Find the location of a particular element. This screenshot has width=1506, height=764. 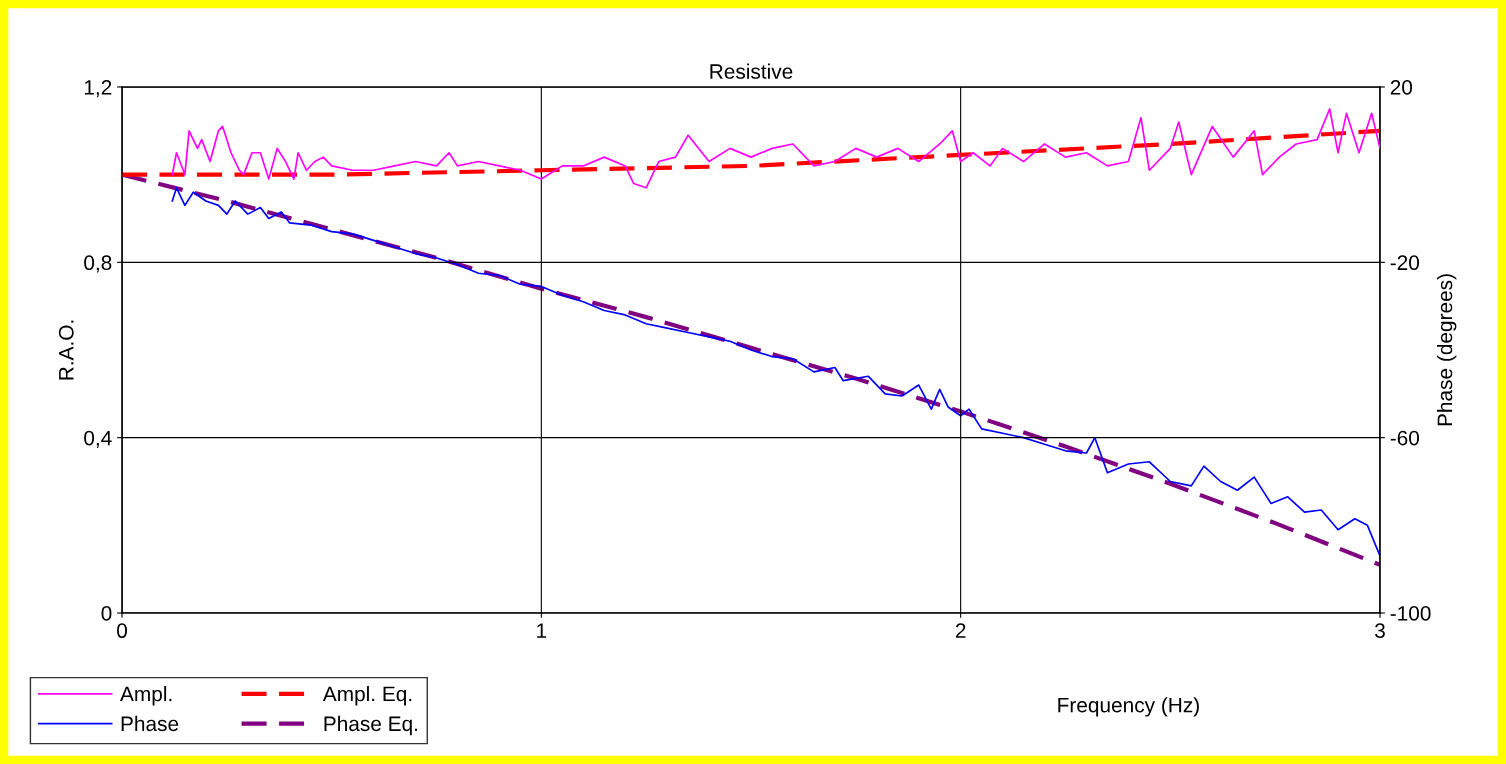

y2-axis-title: Phase (degrees) is located at coordinates (1446, 350).